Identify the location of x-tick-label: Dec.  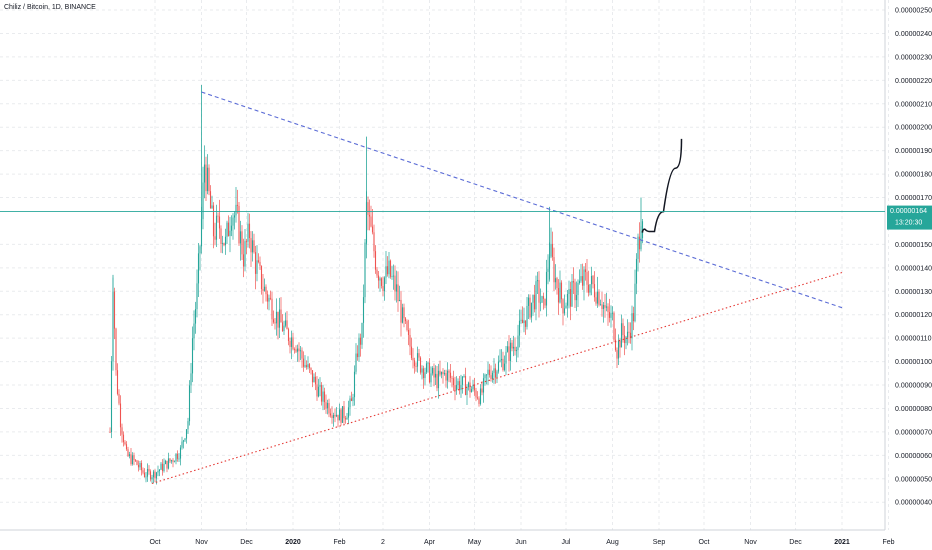
(795, 542).